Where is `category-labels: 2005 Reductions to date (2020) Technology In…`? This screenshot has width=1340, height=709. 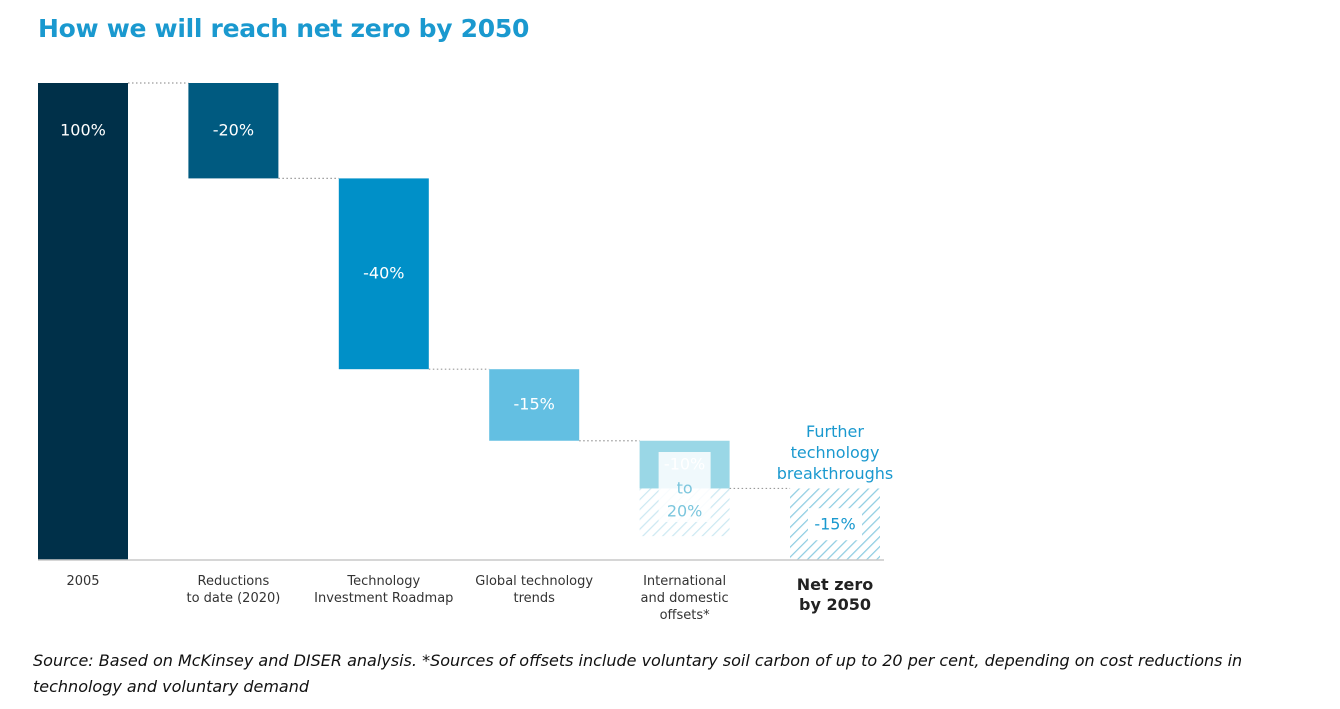
category-labels: 2005 Reductions to date (2020) Technology In… is located at coordinates (469, 598).